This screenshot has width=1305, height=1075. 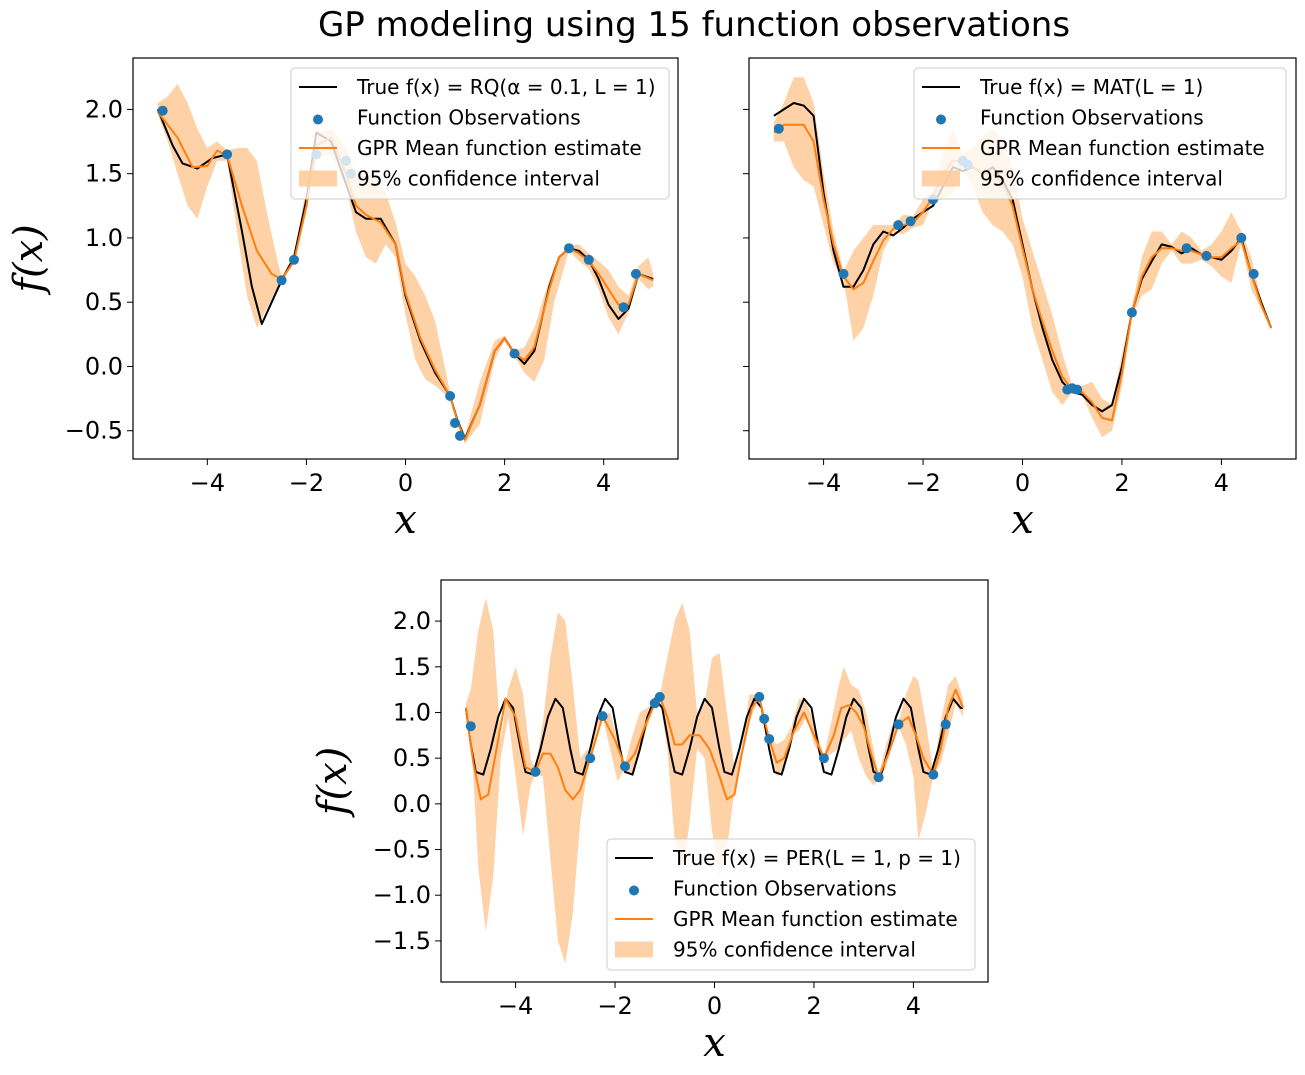 I want to click on y-tick-label: −1.0, so click(x=402, y=895).